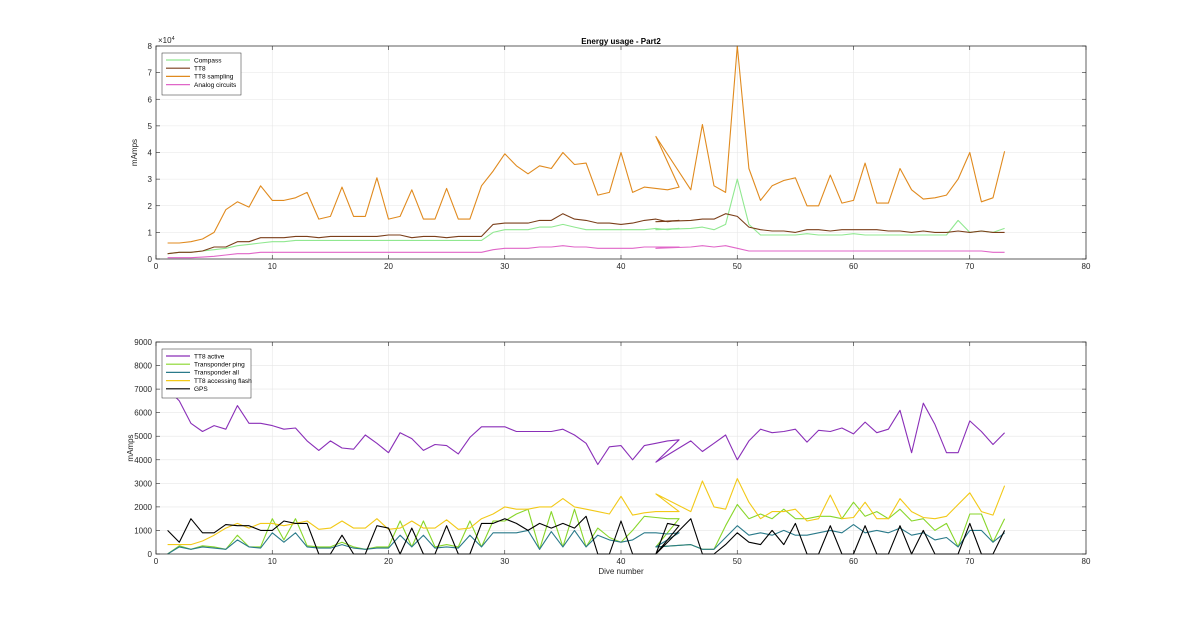 Image resolution: width=1200 pixels, height=622 pixels. What do you see at coordinates (143, 389) in the screenshot?
I see `y-tick-label: 7000` at bounding box center [143, 389].